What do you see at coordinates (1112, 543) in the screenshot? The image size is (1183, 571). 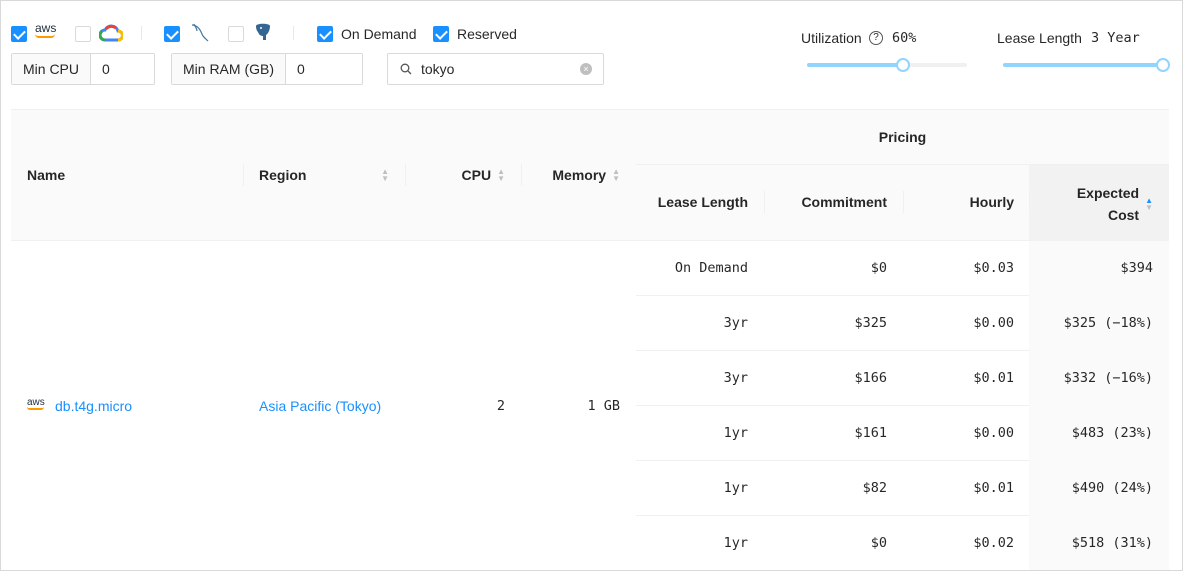 I see `expected-cost-cell: $518 (31%)` at bounding box center [1112, 543].